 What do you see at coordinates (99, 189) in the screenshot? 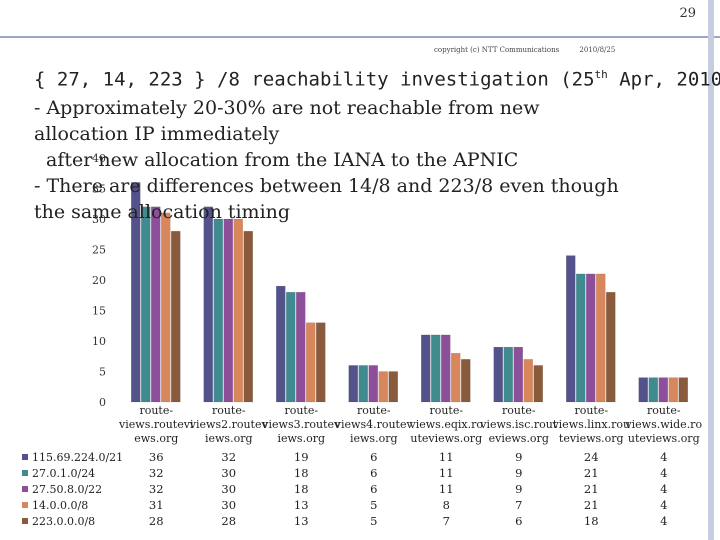
I see `y-tick-label: 35` at bounding box center [99, 189].